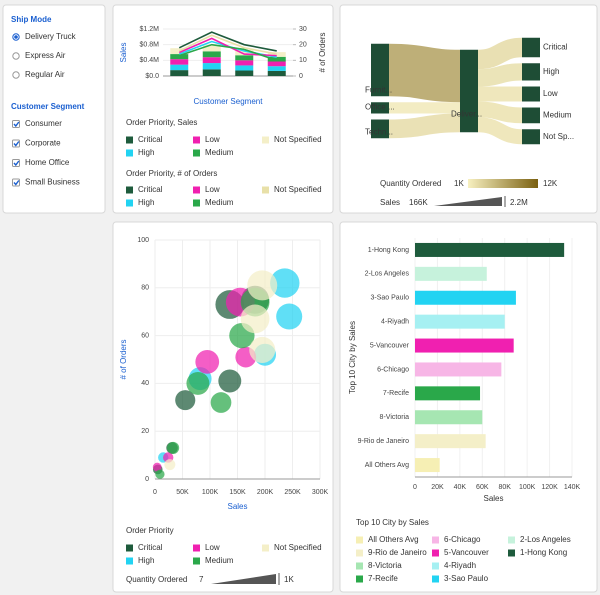  What do you see at coordinates (161, 122) in the screenshot?
I see `legend-title: Order Priority, Sales` at bounding box center [161, 122].